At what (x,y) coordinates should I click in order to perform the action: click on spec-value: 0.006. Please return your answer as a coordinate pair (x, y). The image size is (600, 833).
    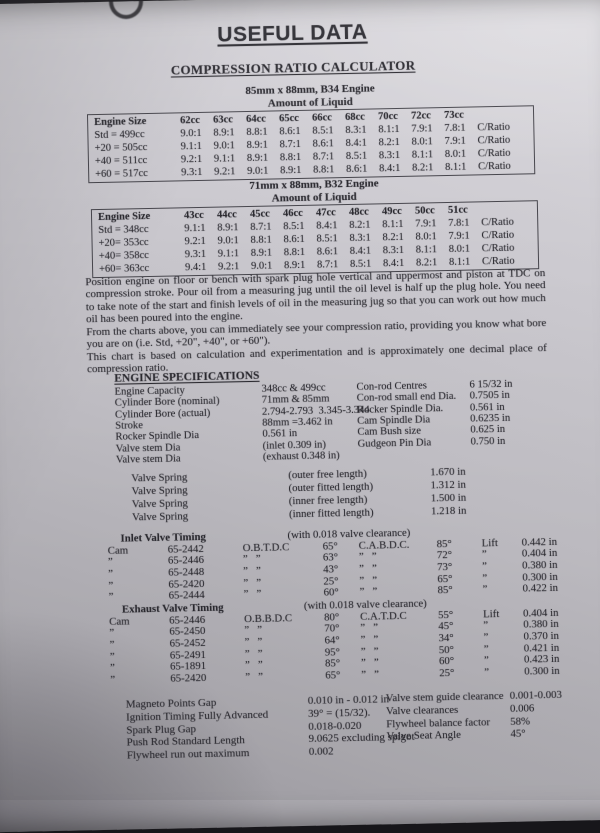
    Looking at the image, I should click on (522, 708).